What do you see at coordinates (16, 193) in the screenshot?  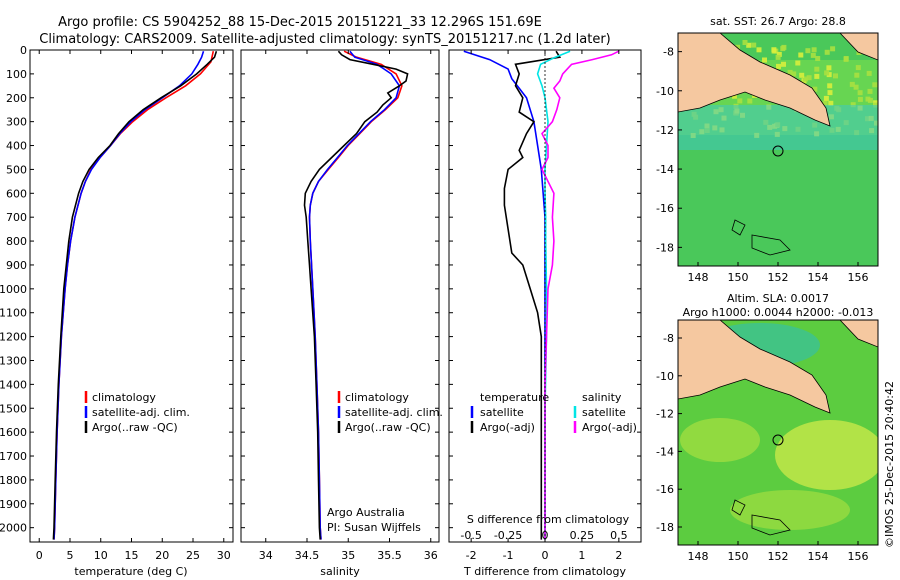 I see `depth-tick-label: 600` at bounding box center [16, 193].